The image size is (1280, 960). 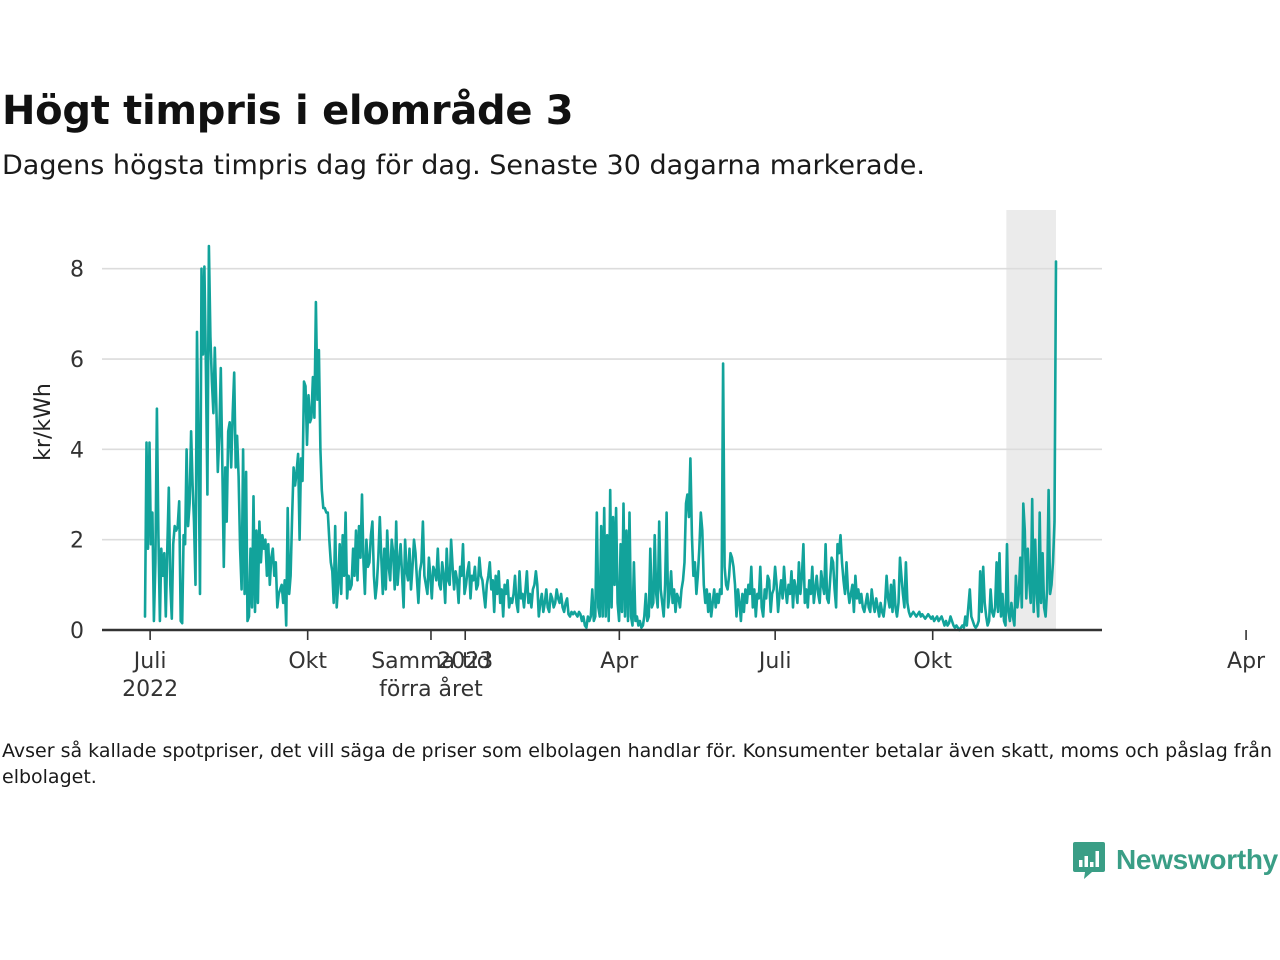 I want to click on y-tick-label: 2, so click(x=77, y=541).